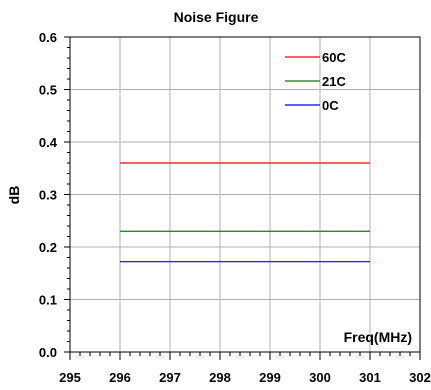 The width and height of the screenshot is (431, 390). What do you see at coordinates (270, 377) in the screenshot?
I see `x-tick-label-299: 299` at bounding box center [270, 377].